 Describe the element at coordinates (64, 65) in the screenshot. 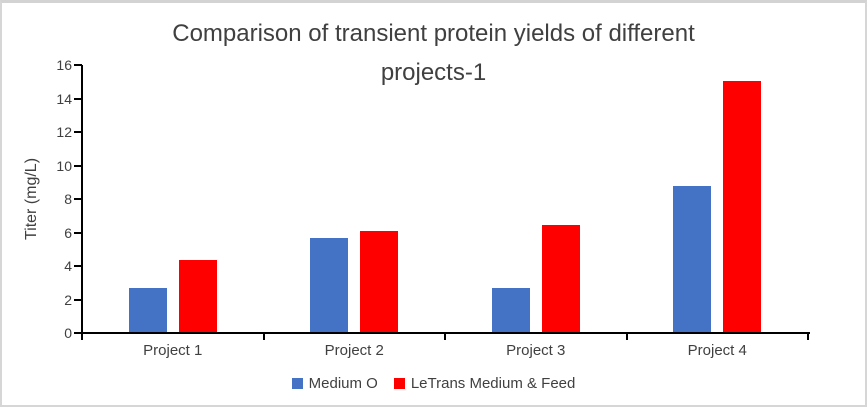

I see `y-tick-label: 16` at that location.